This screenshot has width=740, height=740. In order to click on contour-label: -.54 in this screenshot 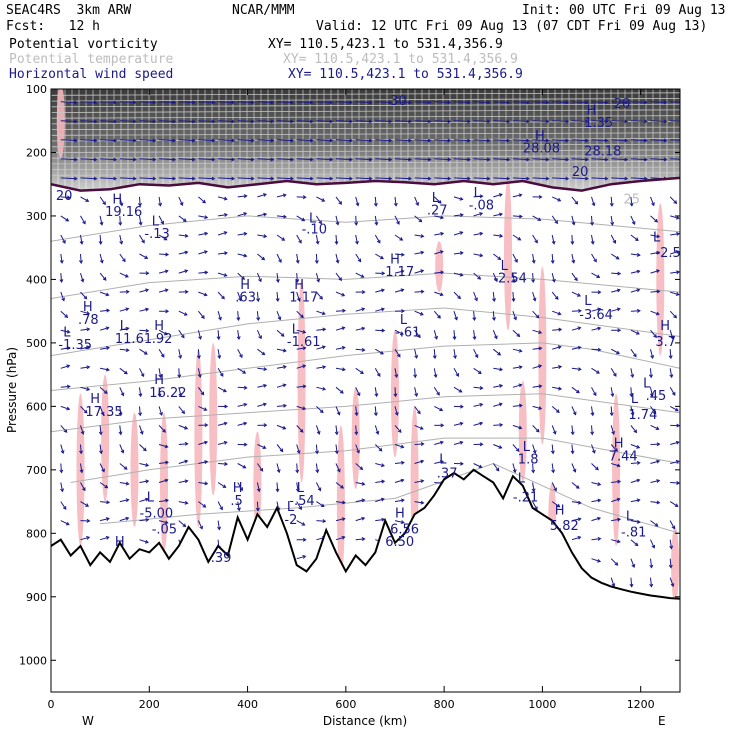, I will do `click(301, 501)`.